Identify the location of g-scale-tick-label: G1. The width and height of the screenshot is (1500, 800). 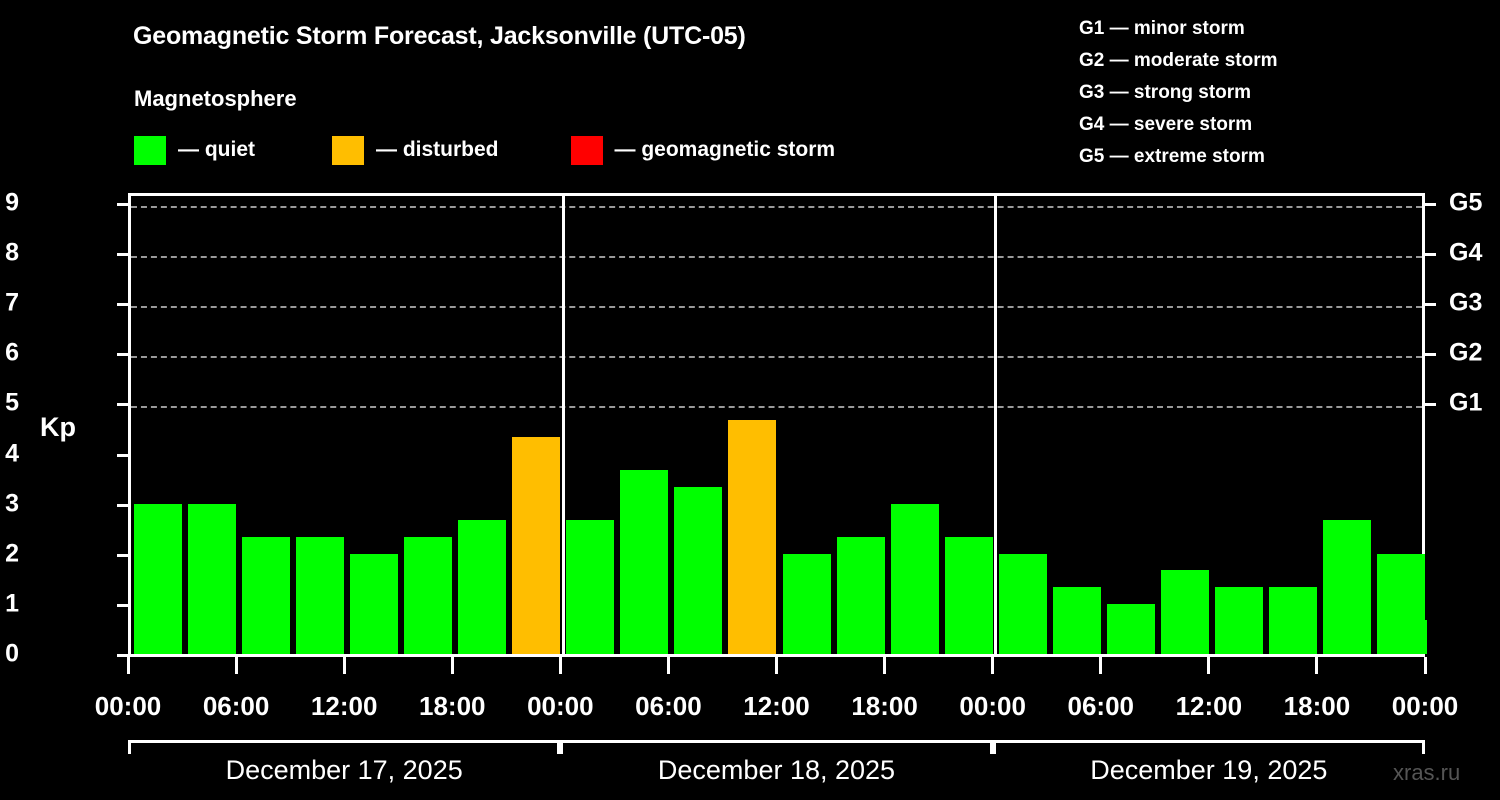
(1466, 402).